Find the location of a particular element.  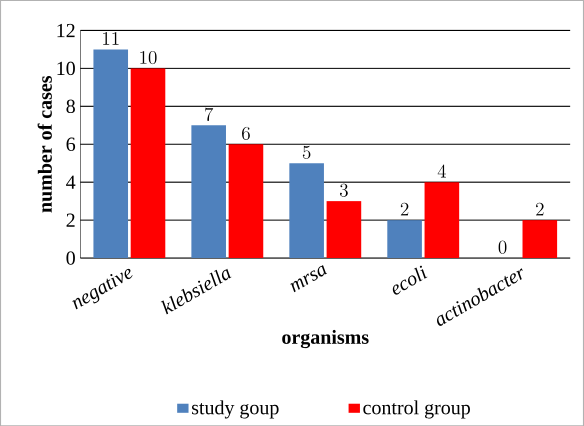

y-tick-label: 0 is located at coordinates (70, 258).